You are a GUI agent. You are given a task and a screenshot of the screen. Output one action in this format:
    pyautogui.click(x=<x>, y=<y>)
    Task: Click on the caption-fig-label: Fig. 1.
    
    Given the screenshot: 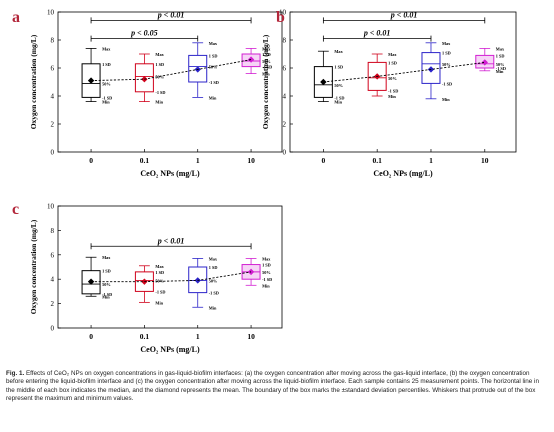 What is the action you would take?
    pyautogui.click(x=15, y=373)
    